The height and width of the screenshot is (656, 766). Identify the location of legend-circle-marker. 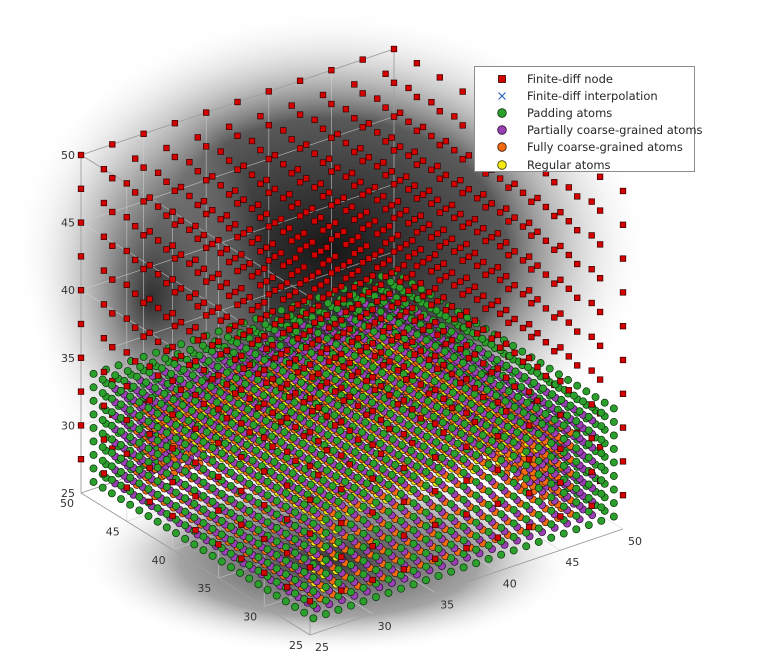
(502, 164).